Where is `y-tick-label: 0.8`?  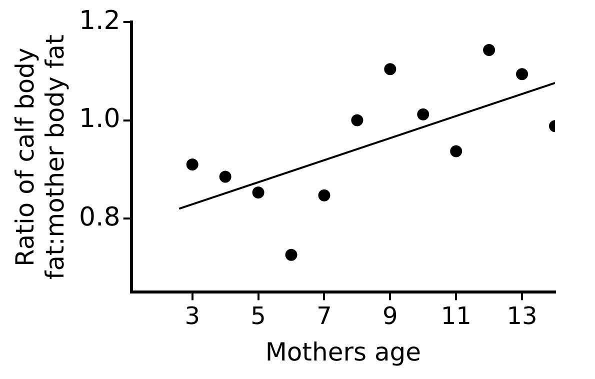 y-tick-label: 0.8 is located at coordinates (99, 217).